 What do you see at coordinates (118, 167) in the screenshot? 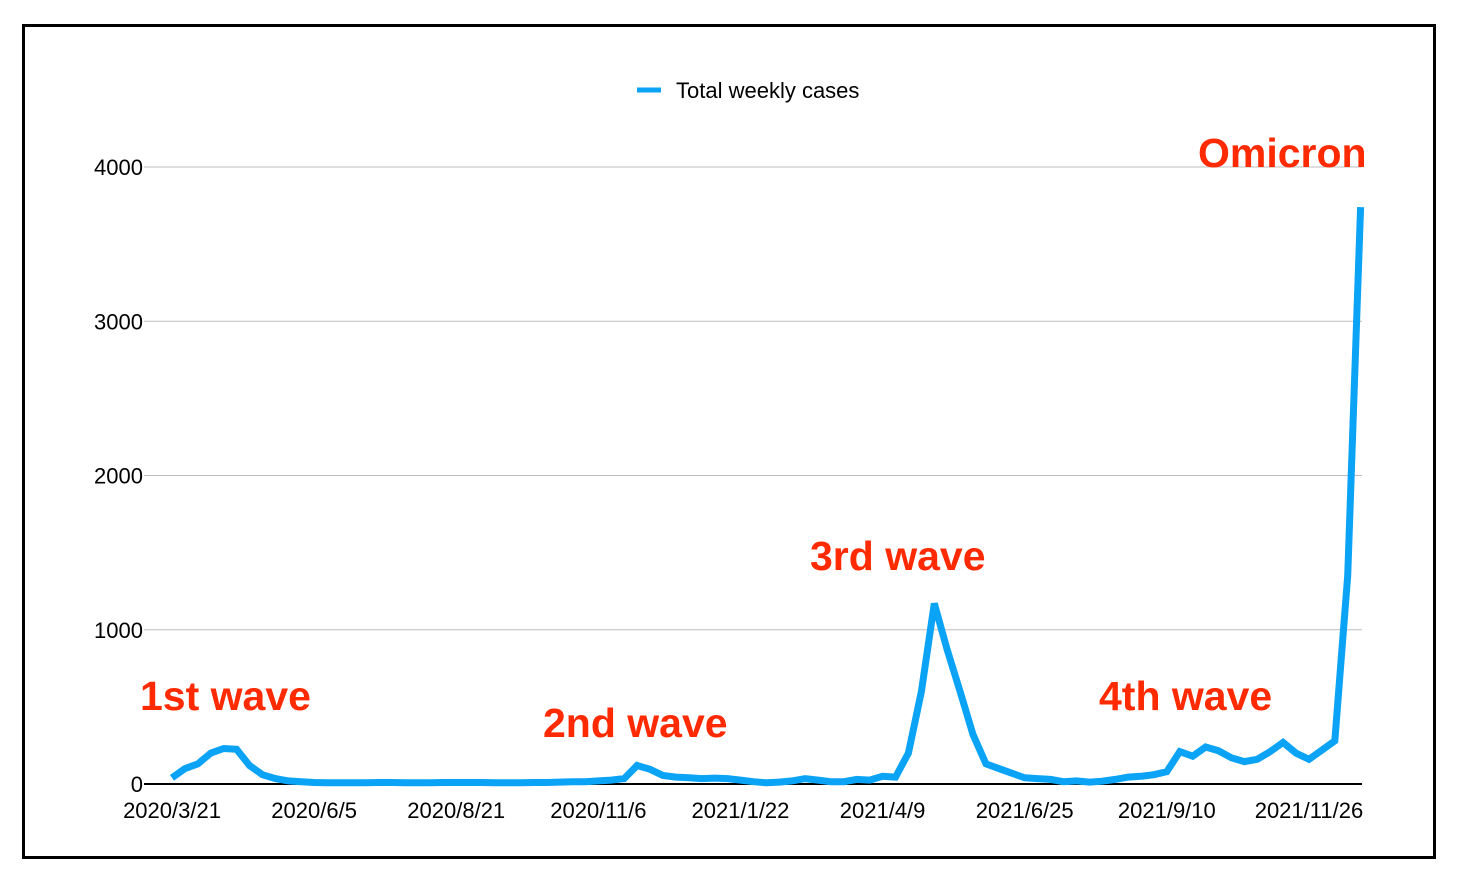
I see `y-tick-label: 4000` at bounding box center [118, 167].